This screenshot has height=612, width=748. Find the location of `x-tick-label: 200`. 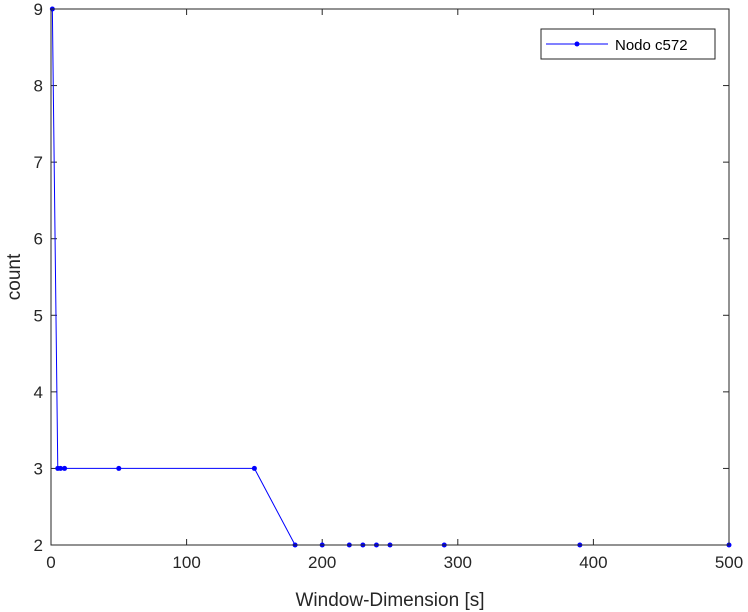

x-tick-label: 200 is located at coordinates (322, 562).